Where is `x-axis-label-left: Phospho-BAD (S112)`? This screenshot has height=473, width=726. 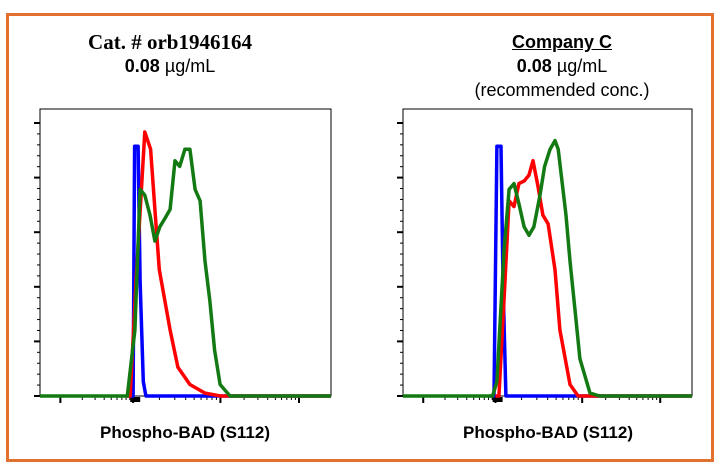 x-axis-label-left: Phospho-BAD (S112) is located at coordinates (185, 432).